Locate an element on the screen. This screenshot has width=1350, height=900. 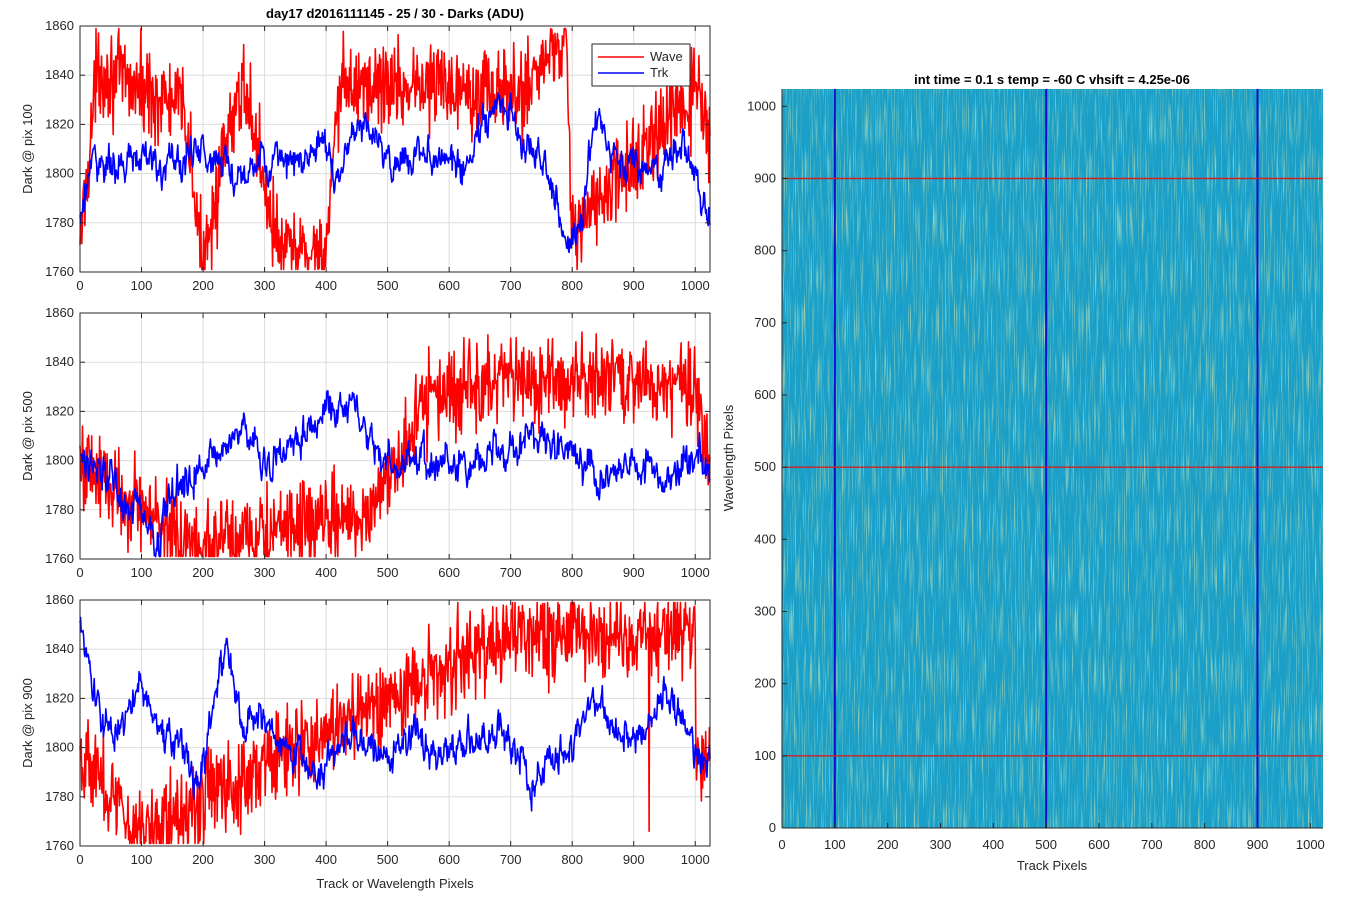
y-axis-label: Dark @ pix 900 is located at coordinates (27, 723).